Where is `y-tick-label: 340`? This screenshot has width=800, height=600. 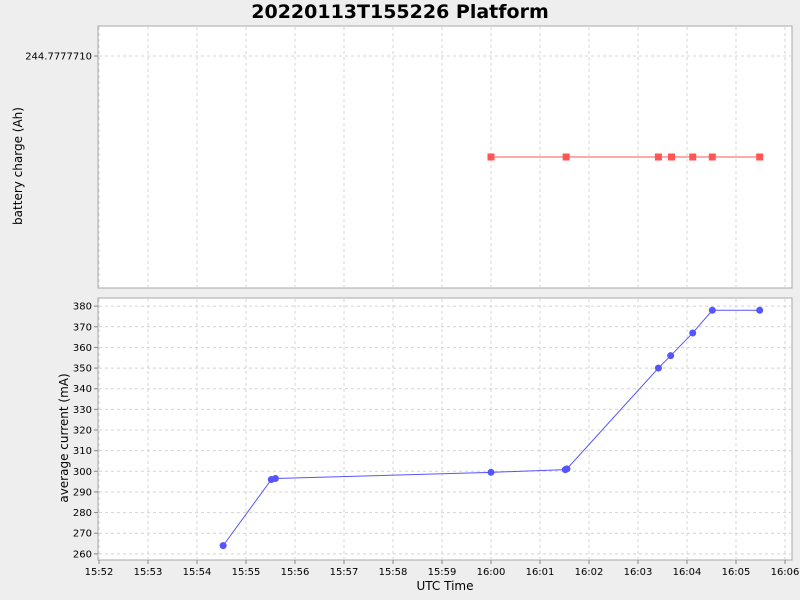 y-tick-label: 340 is located at coordinates (82, 389).